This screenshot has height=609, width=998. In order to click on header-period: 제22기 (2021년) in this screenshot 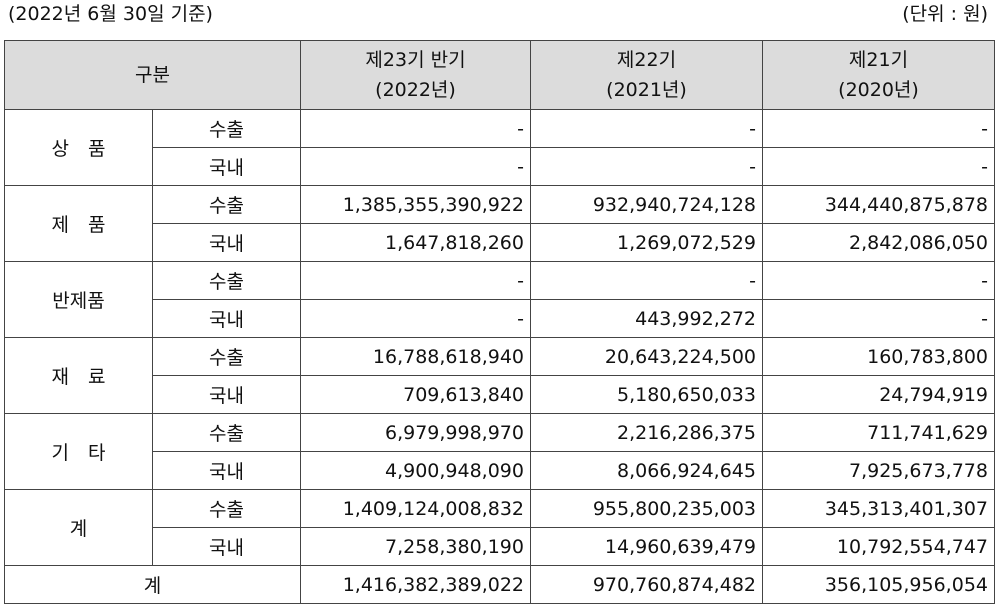, I will do `click(646, 75)`.